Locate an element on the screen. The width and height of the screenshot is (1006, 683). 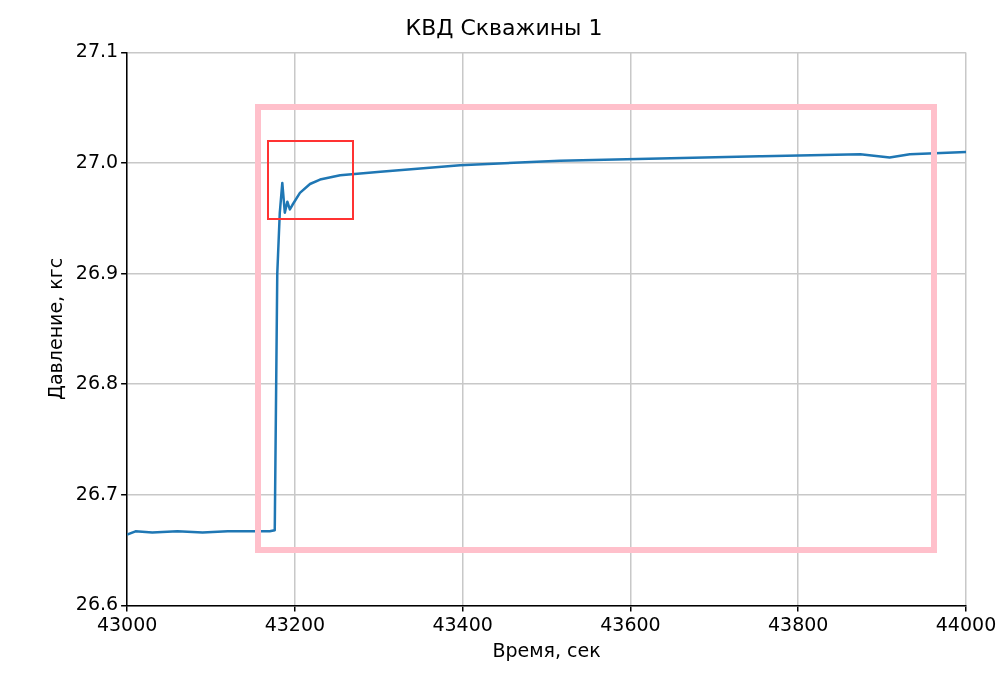
x-tick-label: 43400 is located at coordinates (462, 623).